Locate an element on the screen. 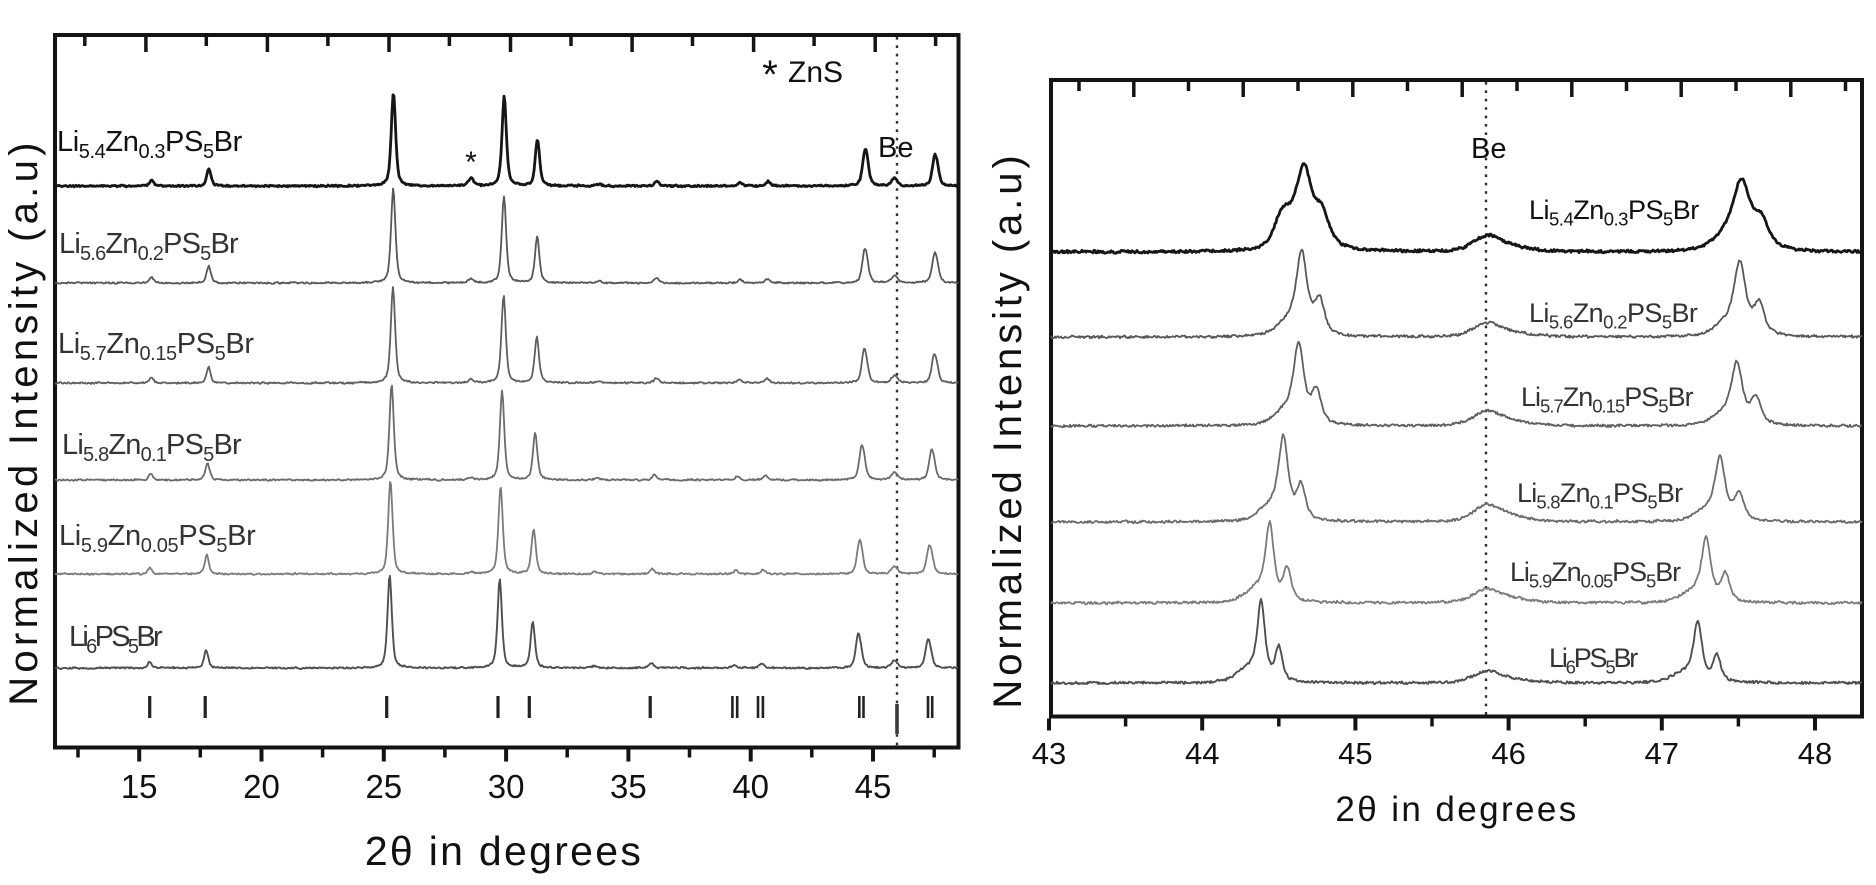 The image size is (1876, 885). svg-text: 35 is located at coordinates (628, 786).